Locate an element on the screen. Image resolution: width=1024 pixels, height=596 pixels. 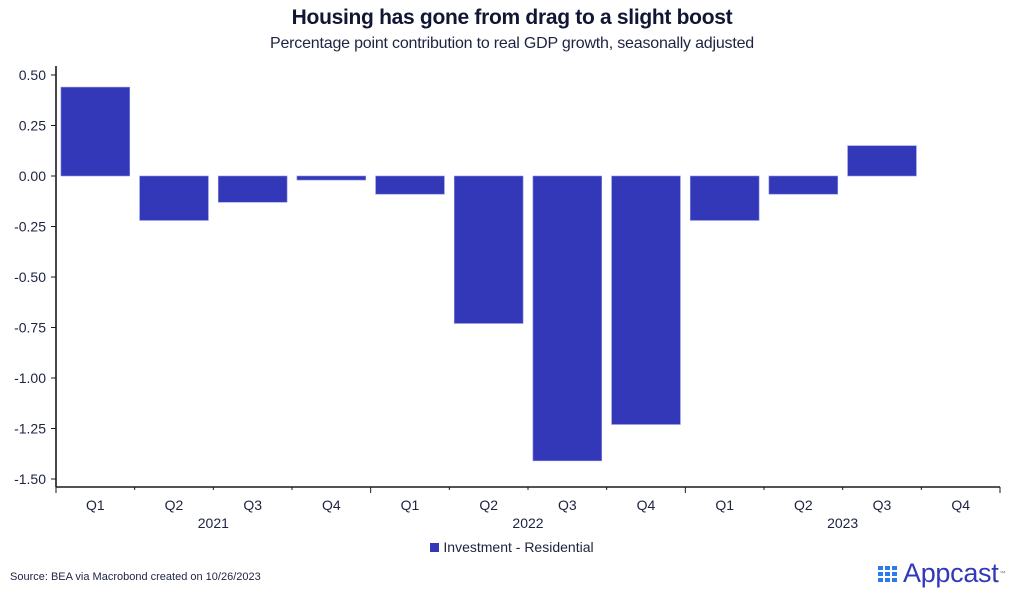
x-year-label: 2023 is located at coordinates (842, 523).